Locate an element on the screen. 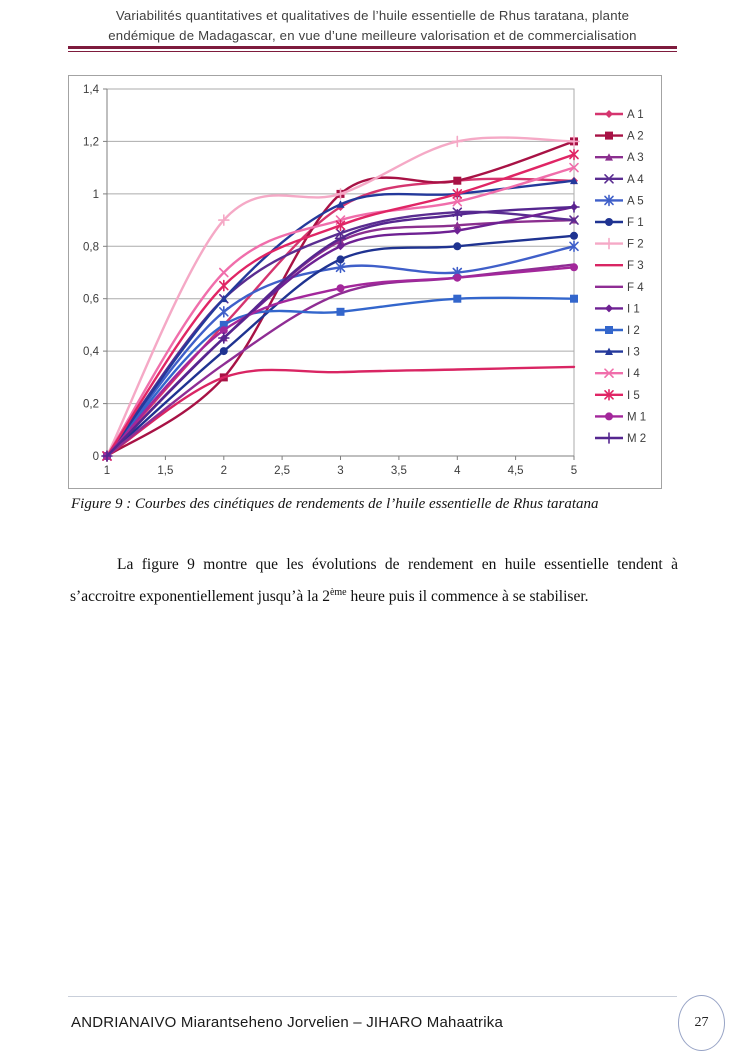 The image size is (745, 1053). y-tick-label: 0,4 is located at coordinates (91, 352).